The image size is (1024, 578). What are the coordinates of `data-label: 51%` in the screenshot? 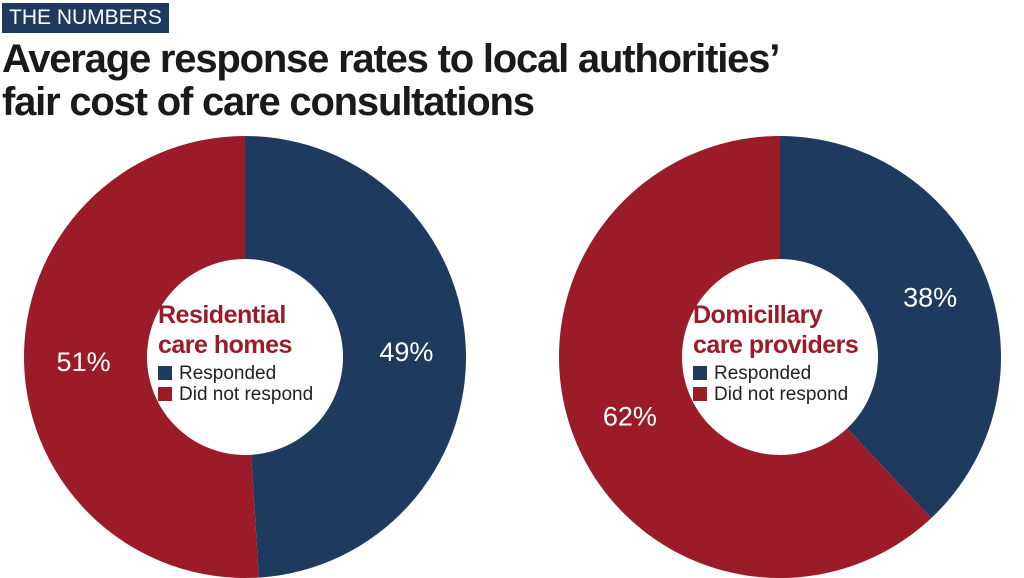 It's located at (84, 362).